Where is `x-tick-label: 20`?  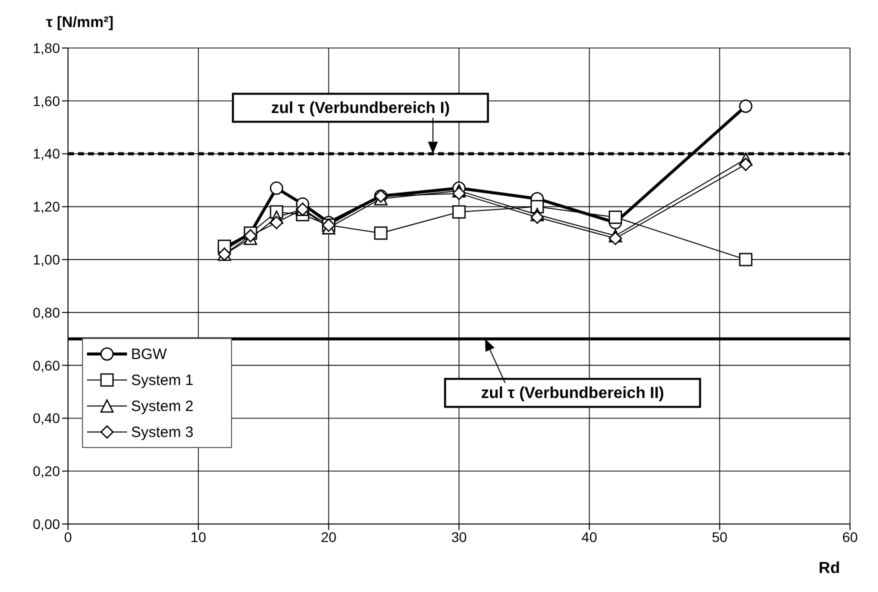
x-tick-label: 20 is located at coordinates (328, 536).